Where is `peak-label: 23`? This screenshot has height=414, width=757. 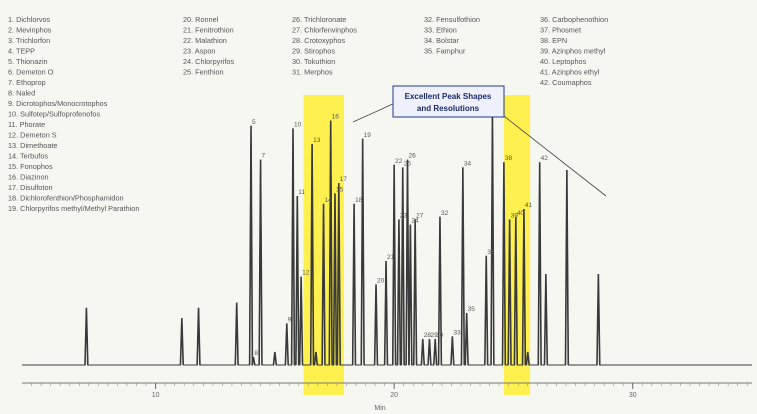 peak-label: 23 is located at coordinates (404, 215).